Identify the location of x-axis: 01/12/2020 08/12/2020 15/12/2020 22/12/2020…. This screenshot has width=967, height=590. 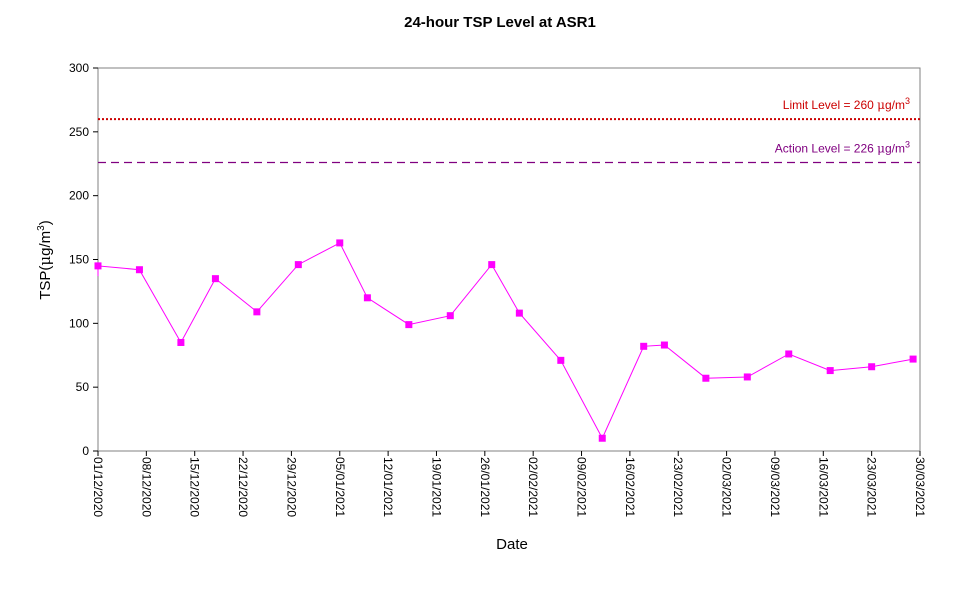
(509, 484).